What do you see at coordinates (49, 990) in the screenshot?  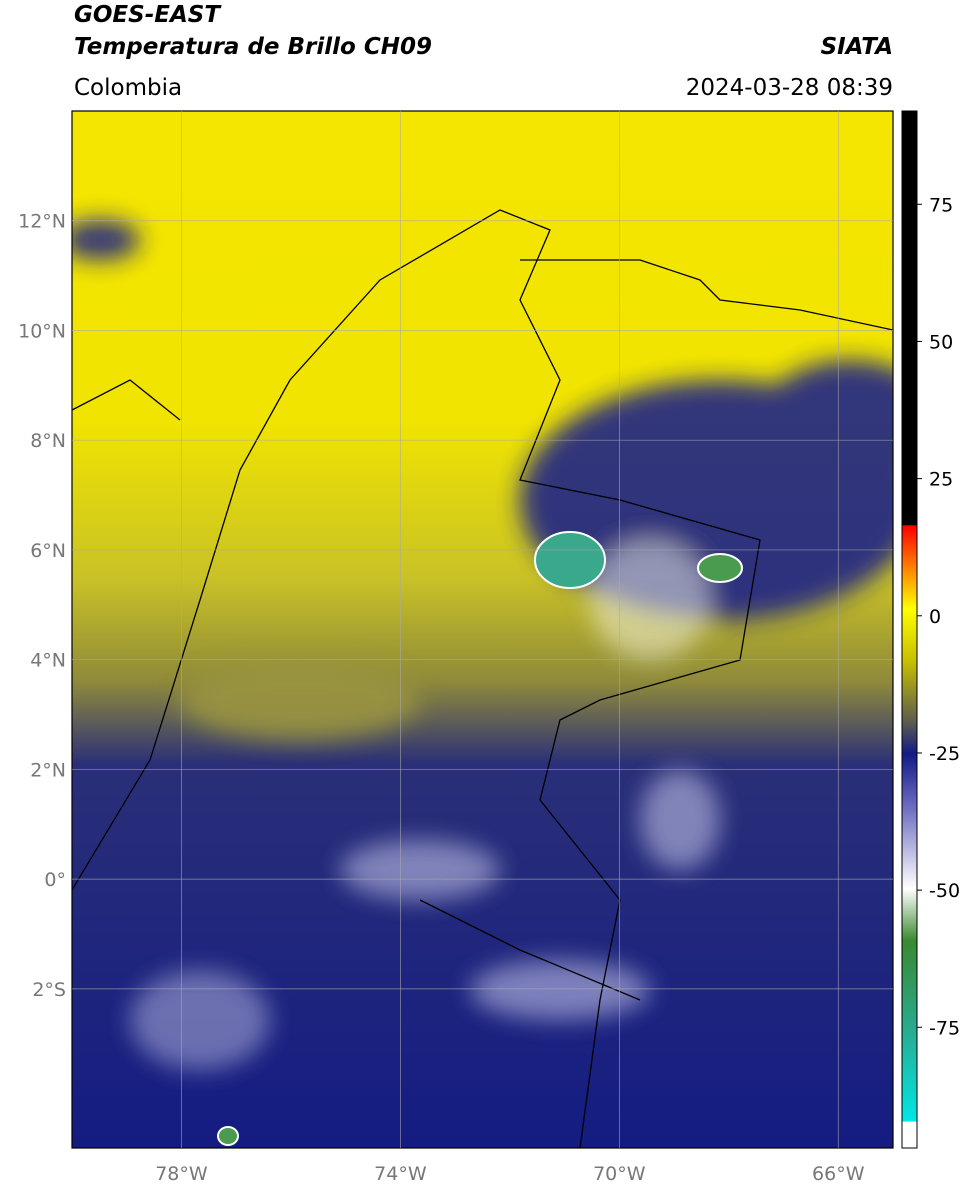 I see `y-tick-label: 2°S` at bounding box center [49, 990].